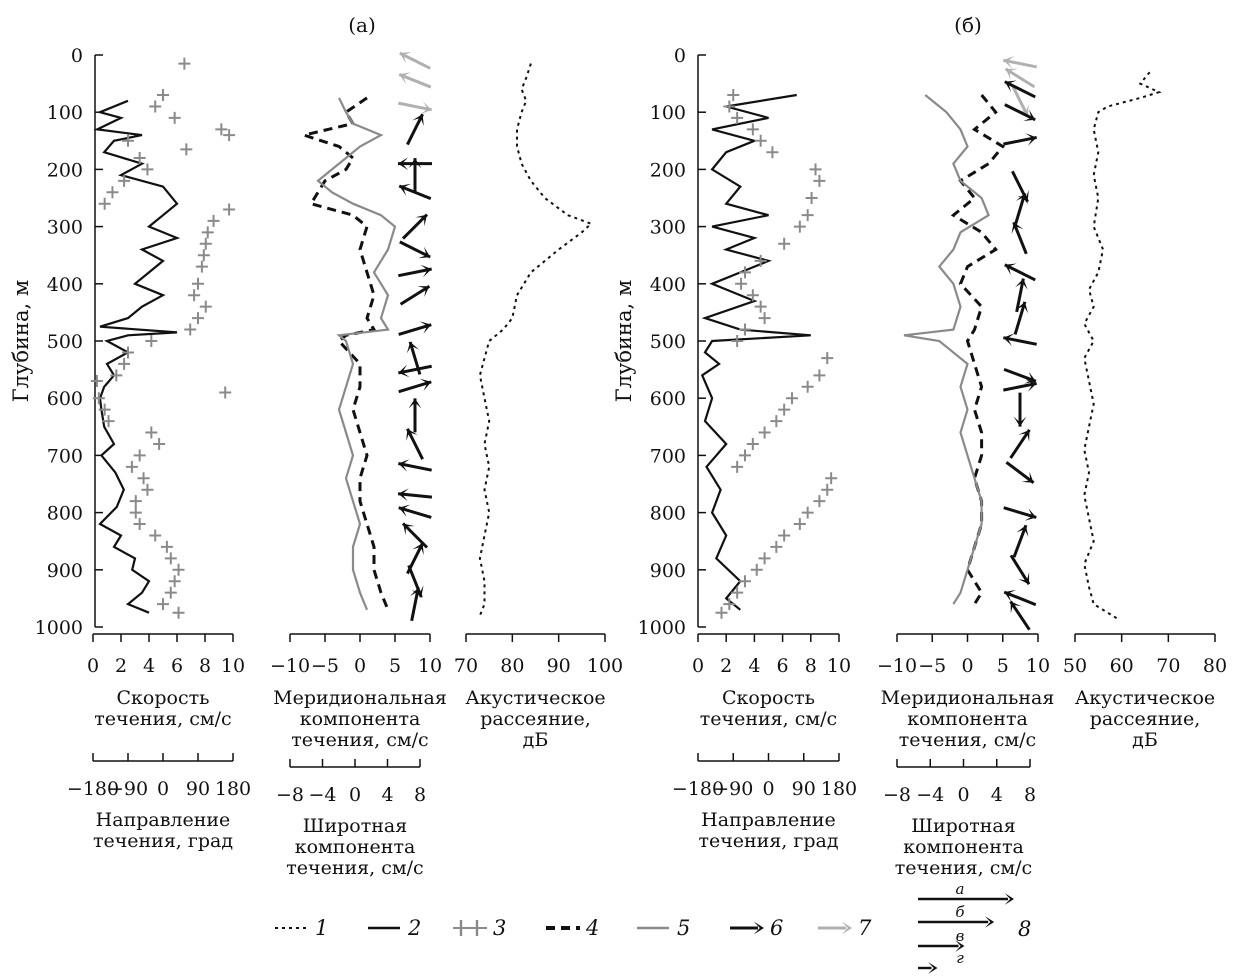 This screenshot has height=976, width=1233. Describe the element at coordinates (968, 25) in the screenshot. I see `panel-label: (б)` at that location.